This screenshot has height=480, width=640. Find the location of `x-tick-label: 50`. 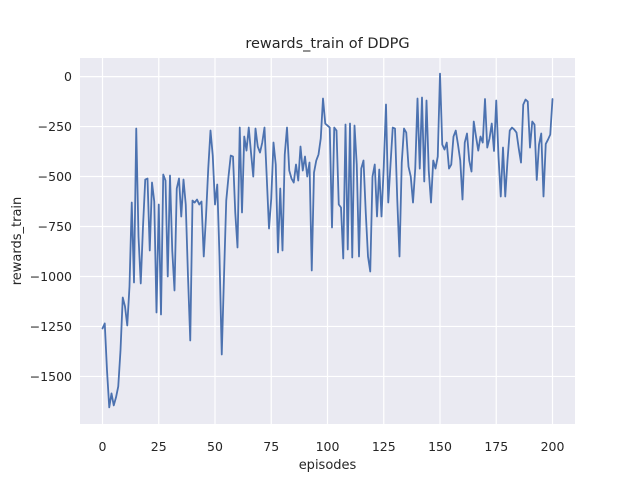

x-tick-label: 50 is located at coordinates (215, 446).